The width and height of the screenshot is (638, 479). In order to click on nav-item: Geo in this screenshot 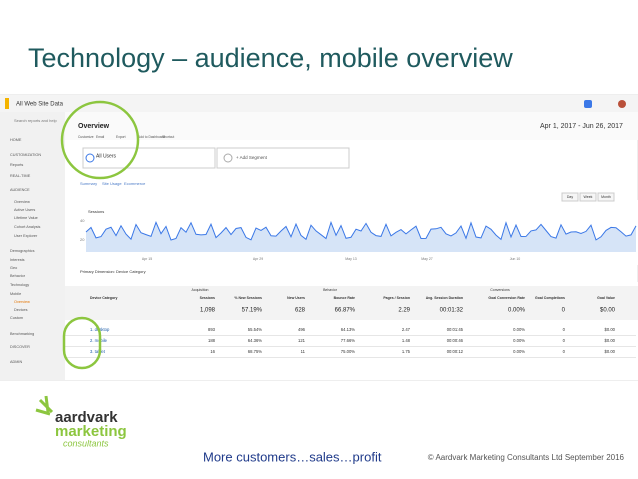, I will do `click(13, 268)`.